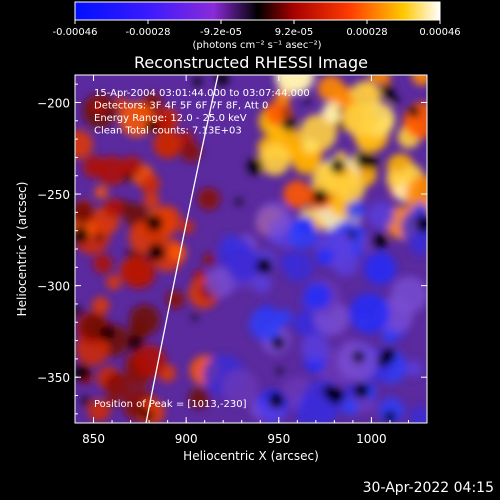 The image size is (500, 500). Describe the element at coordinates (251, 456) in the screenshot. I see `x-axis-label: Heliocentric X (arcsec)` at that location.